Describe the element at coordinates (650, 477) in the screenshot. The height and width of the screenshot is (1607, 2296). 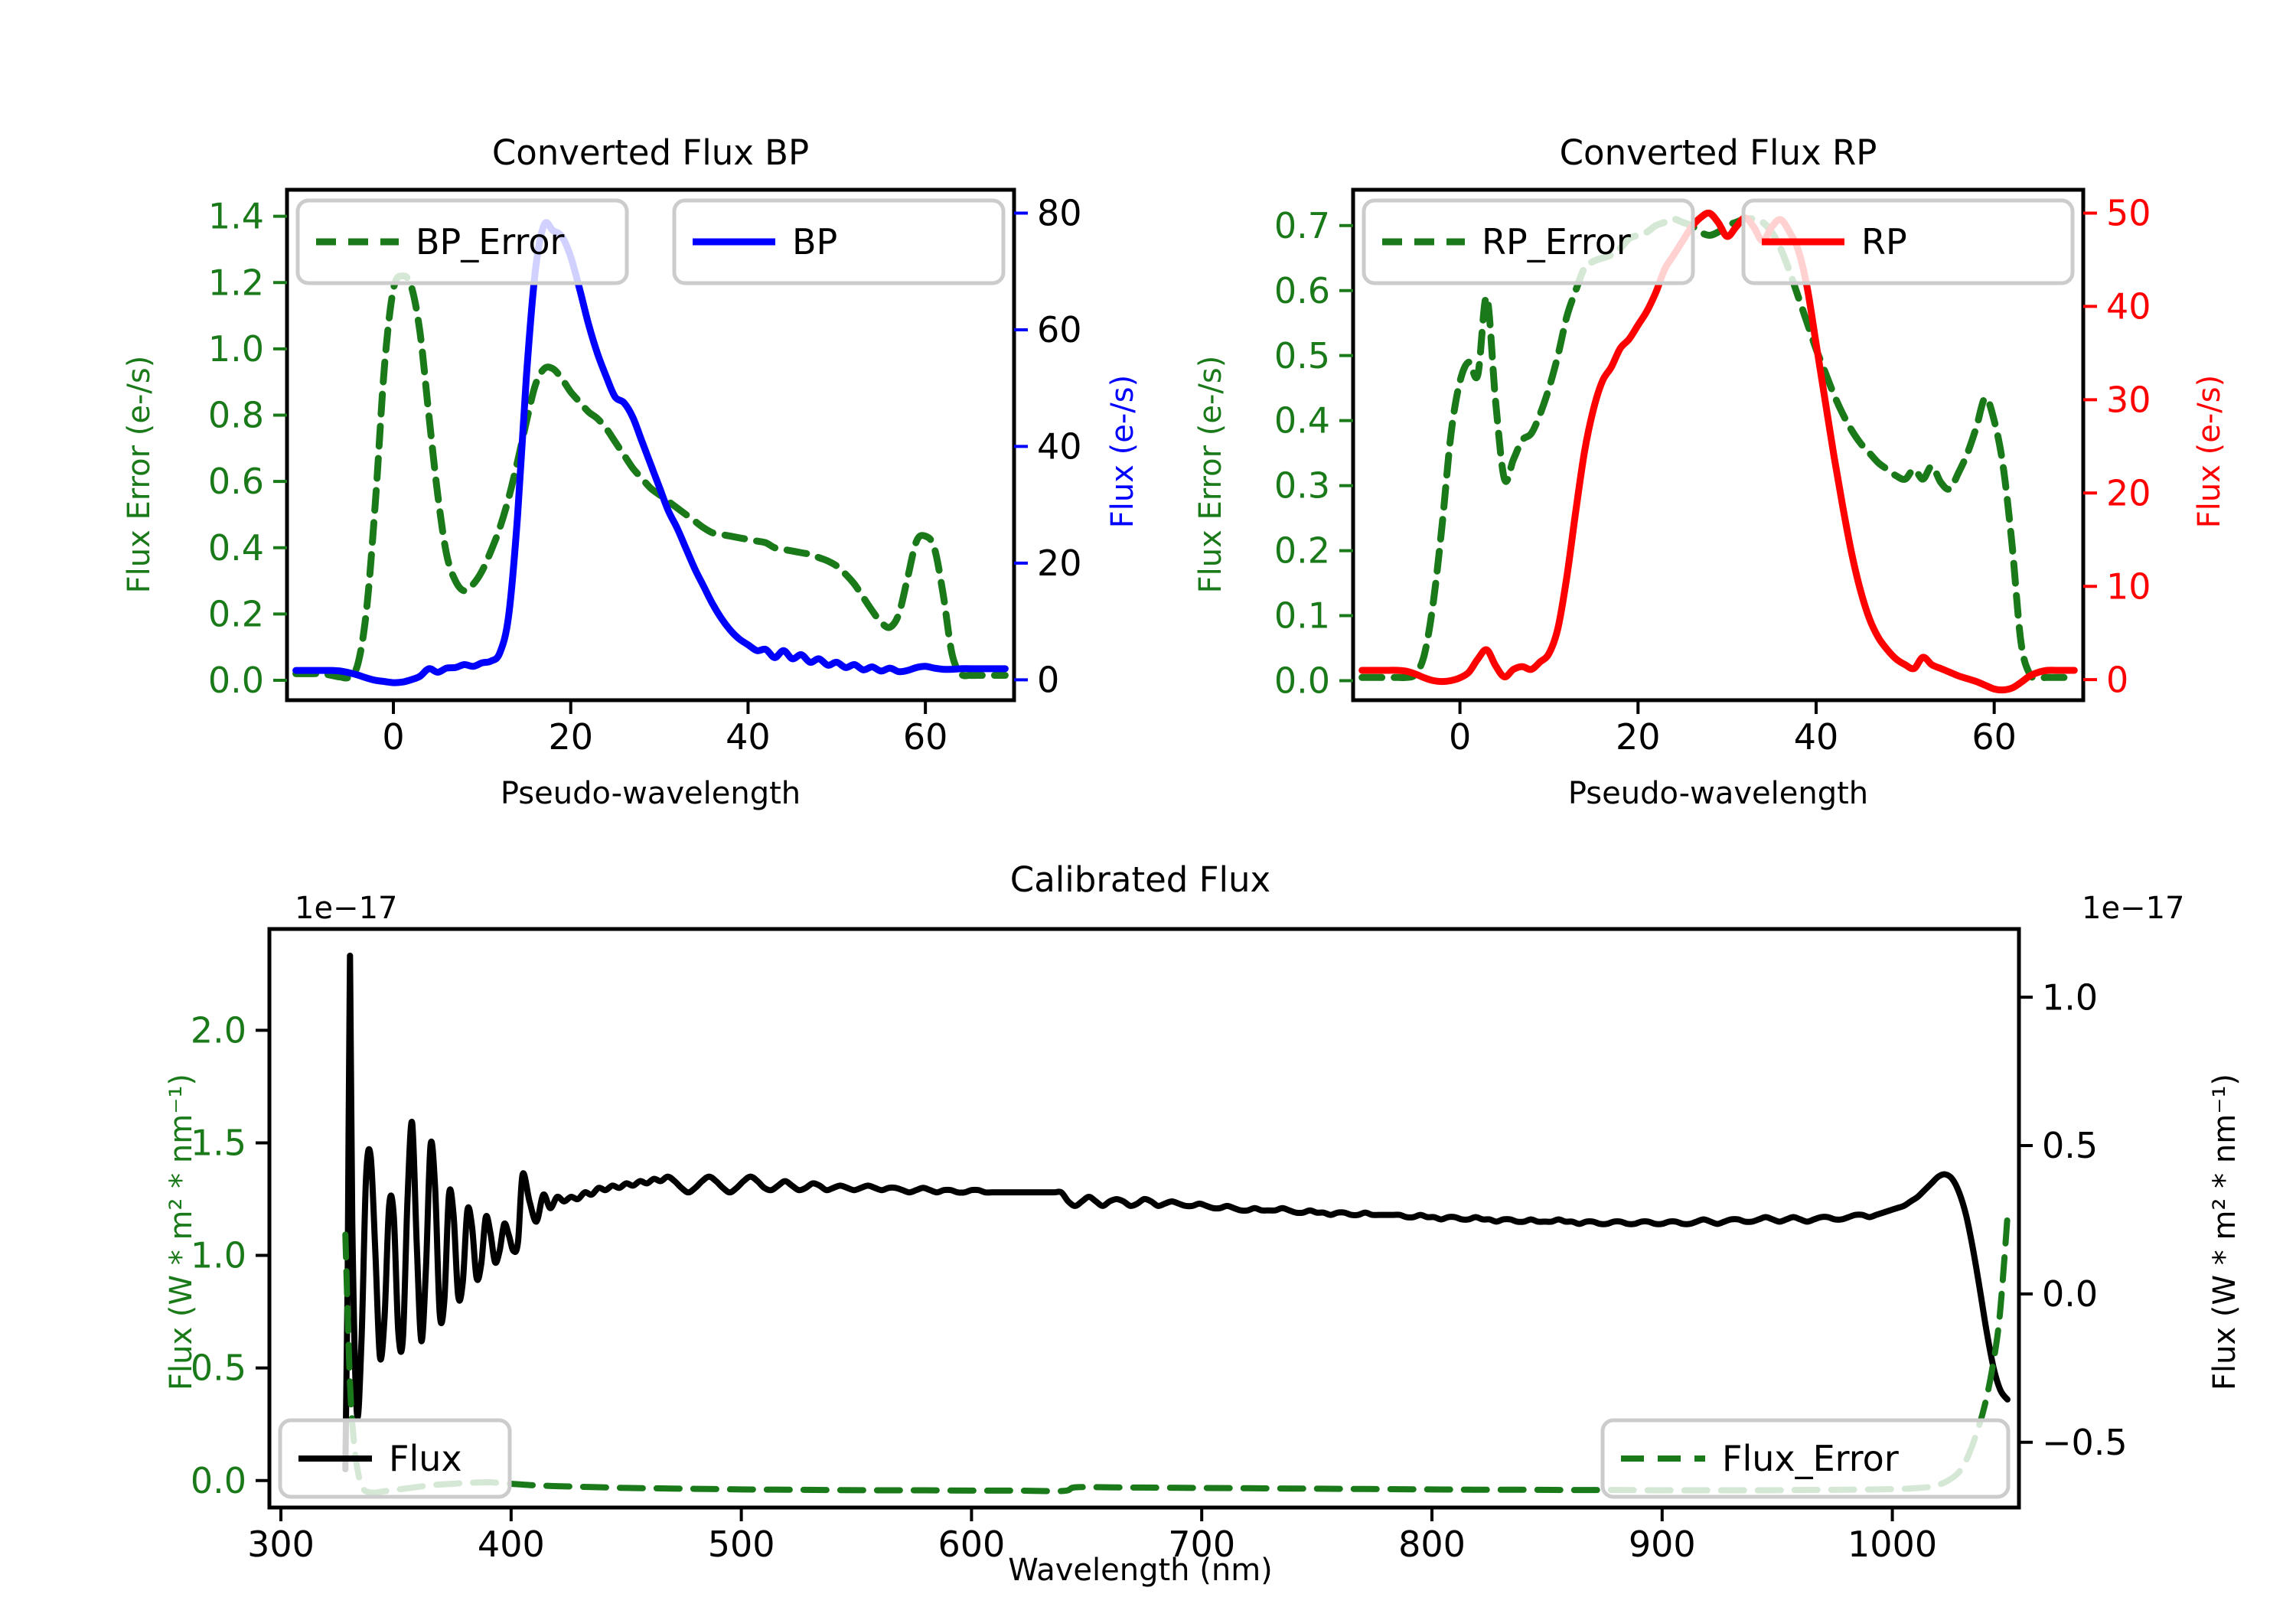
I see `series-line-bp_error` at that location.